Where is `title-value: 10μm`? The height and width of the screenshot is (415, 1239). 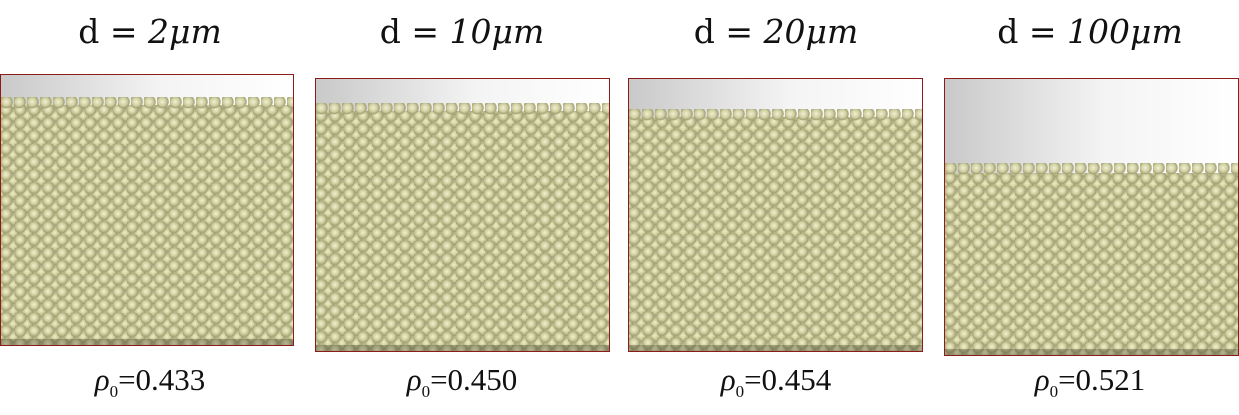 title-value: 10μm is located at coordinates (497, 31).